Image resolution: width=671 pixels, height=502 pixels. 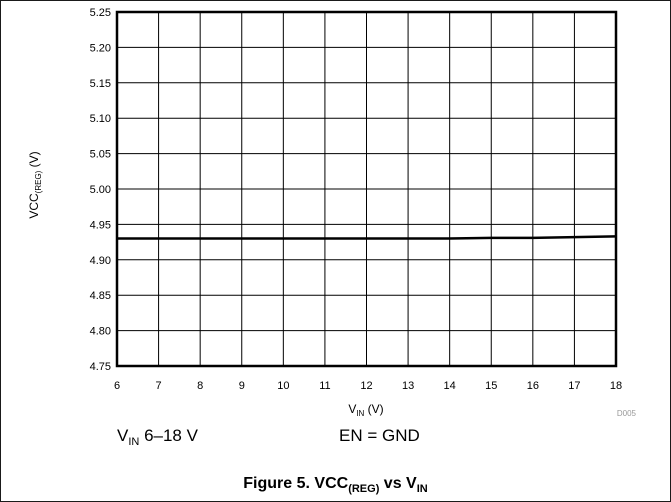 What do you see at coordinates (616, 386) in the screenshot?
I see `x-tick-label: 18` at bounding box center [616, 386].